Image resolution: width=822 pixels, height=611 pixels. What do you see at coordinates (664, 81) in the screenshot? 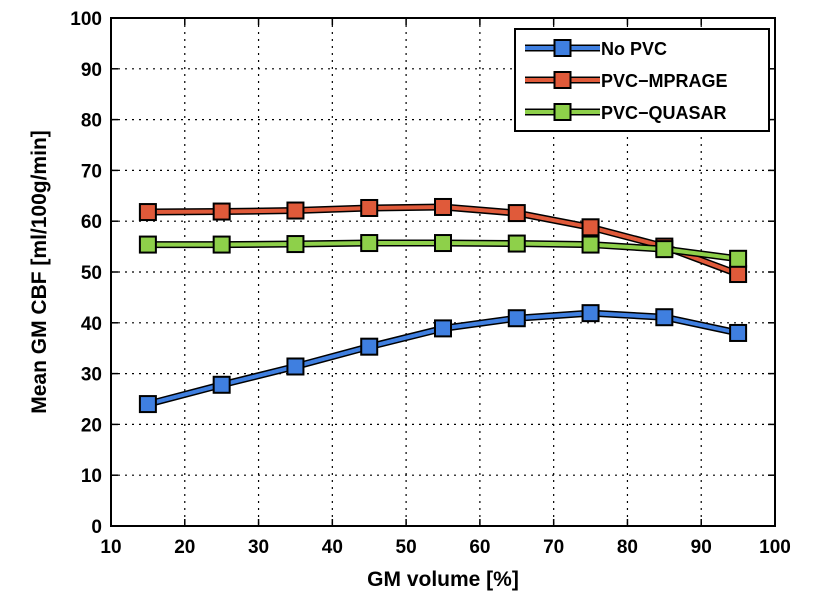
I see `legend-label: PVC−MPRAGE` at bounding box center [664, 81].